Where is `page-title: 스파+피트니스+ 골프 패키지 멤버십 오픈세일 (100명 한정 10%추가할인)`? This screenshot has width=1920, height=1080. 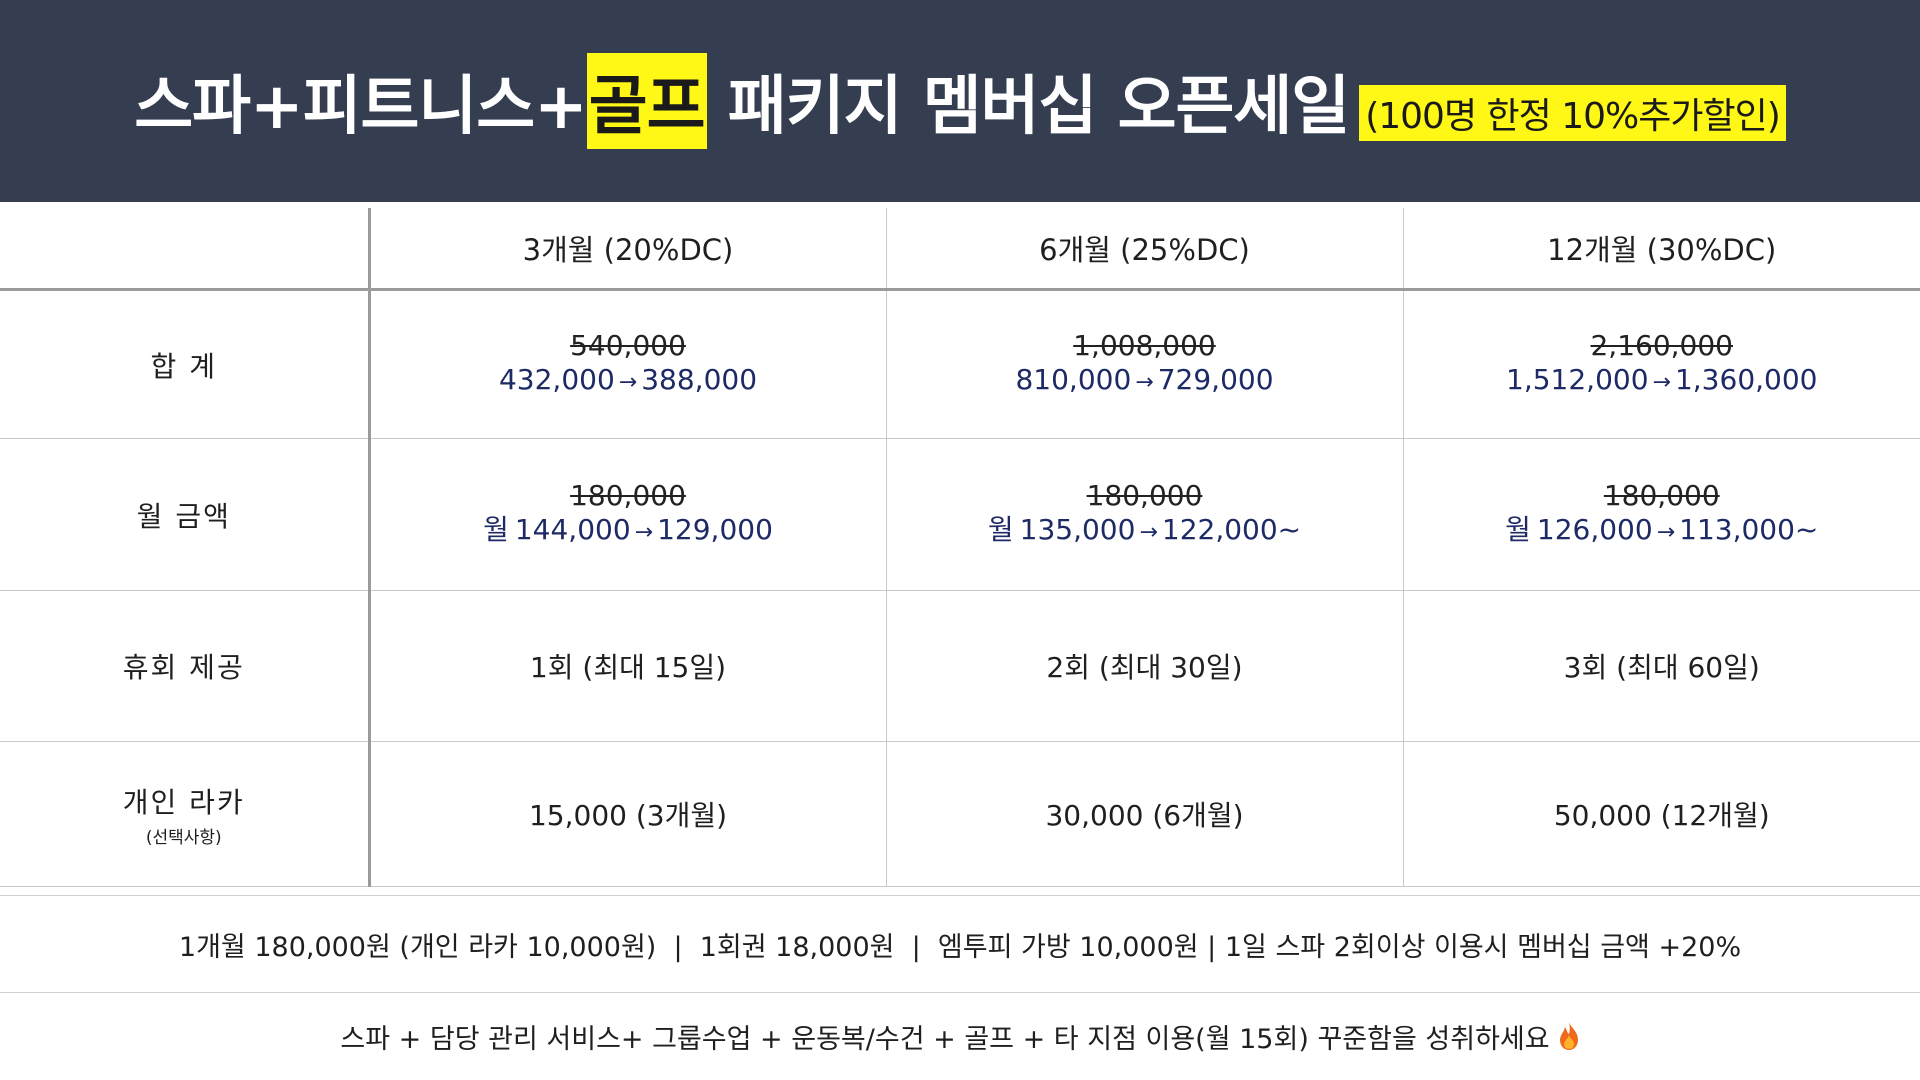 page-title: 스파+피트니스+ 골프 패키지 멤버십 오픈세일 (100명 한정 10%추가할인) is located at coordinates (960, 101).